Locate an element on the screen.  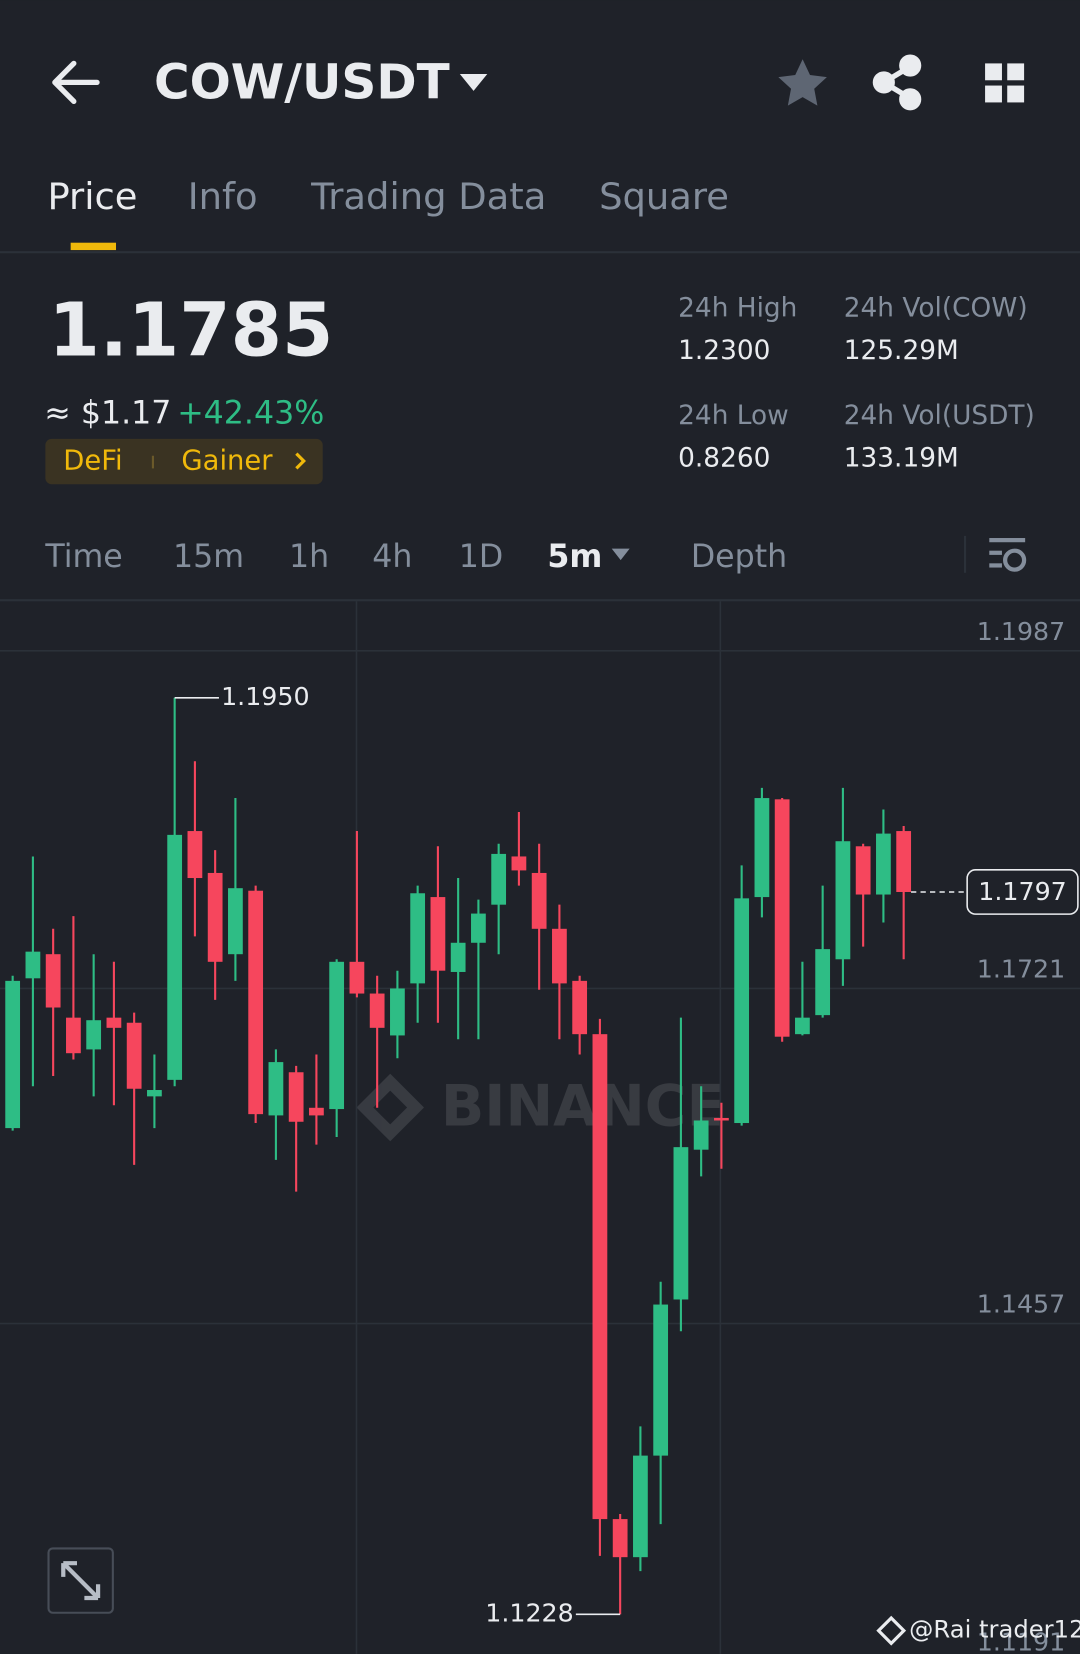
credit-text: @Rai trader12 is located at coordinates (994, 1629).